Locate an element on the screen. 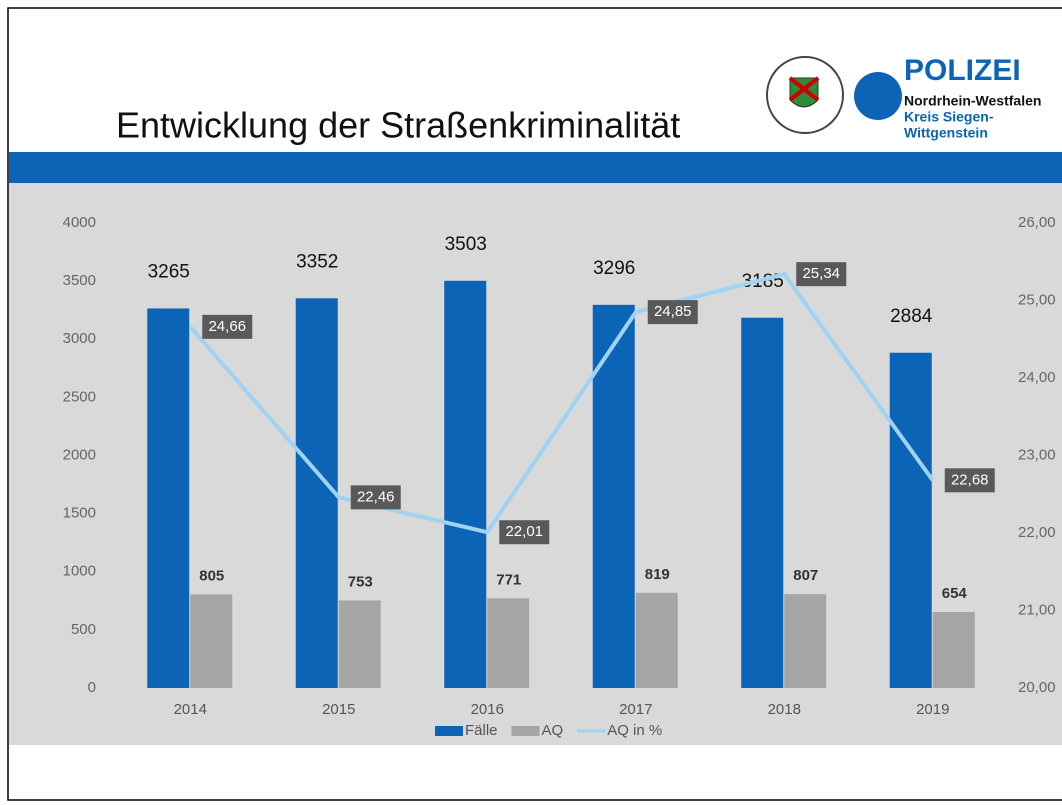 Image resolution: width=1062 pixels, height=805 pixels. logo-district: Wittgenstein is located at coordinates (946, 133).